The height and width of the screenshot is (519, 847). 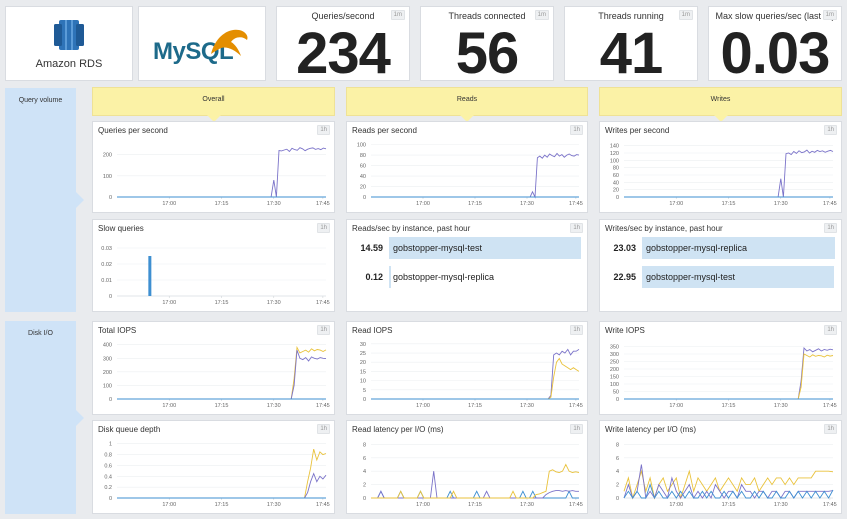 What do you see at coordinates (121, 228) in the screenshot?
I see `widget-title: Slow queries` at bounding box center [121, 228].